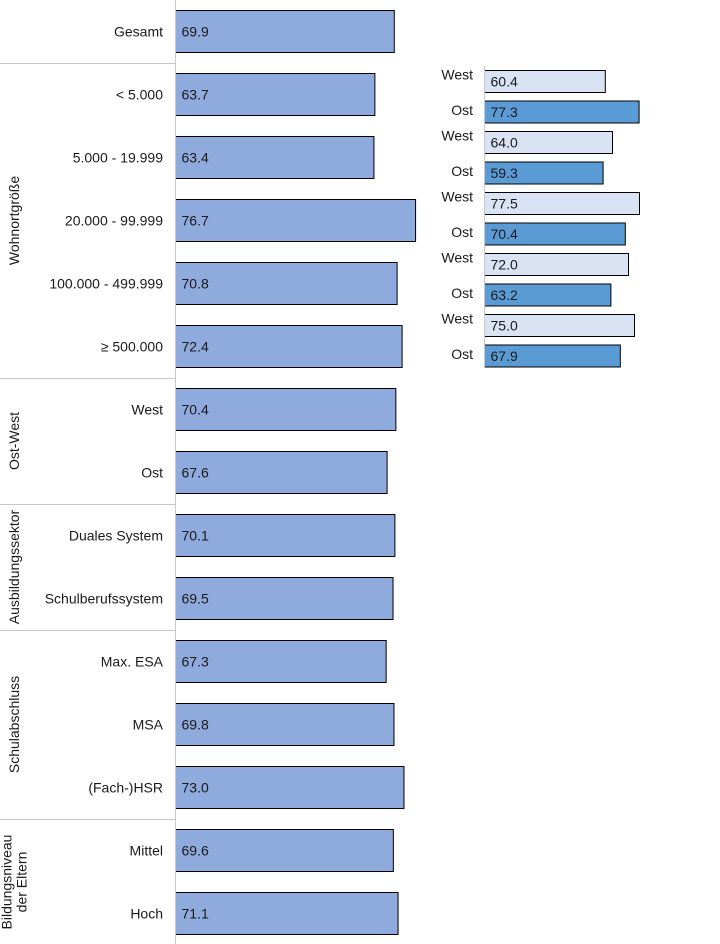 The width and height of the screenshot is (720, 944). I want to click on bar-value-label: 63.4, so click(195, 158).